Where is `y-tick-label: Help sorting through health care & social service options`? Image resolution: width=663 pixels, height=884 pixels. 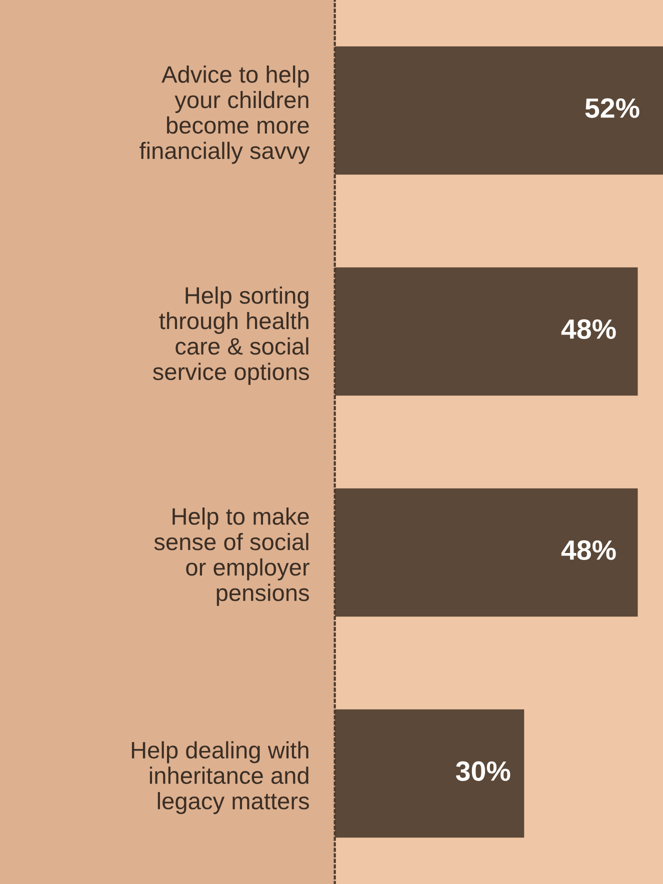
y-tick-label: Help sorting through health care & social service options is located at coordinates (230, 335).